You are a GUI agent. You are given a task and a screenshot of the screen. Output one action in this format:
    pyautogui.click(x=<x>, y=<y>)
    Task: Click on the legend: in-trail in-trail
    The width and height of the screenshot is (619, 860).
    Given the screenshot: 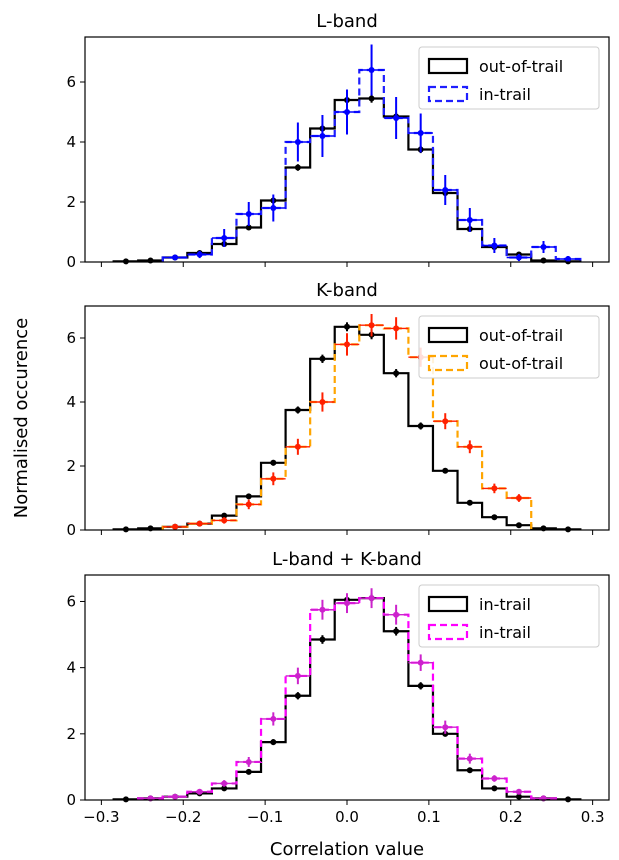 What is the action you would take?
    pyautogui.click(x=509, y=616)
    